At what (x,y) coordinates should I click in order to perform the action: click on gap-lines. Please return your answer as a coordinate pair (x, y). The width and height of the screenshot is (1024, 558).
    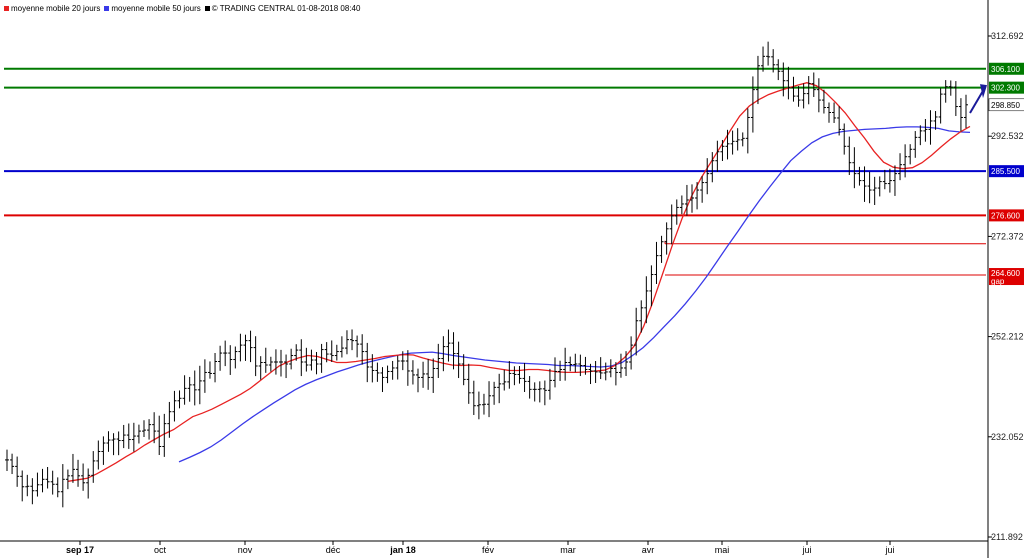
    Looking at the image, I should click on (825, 258).